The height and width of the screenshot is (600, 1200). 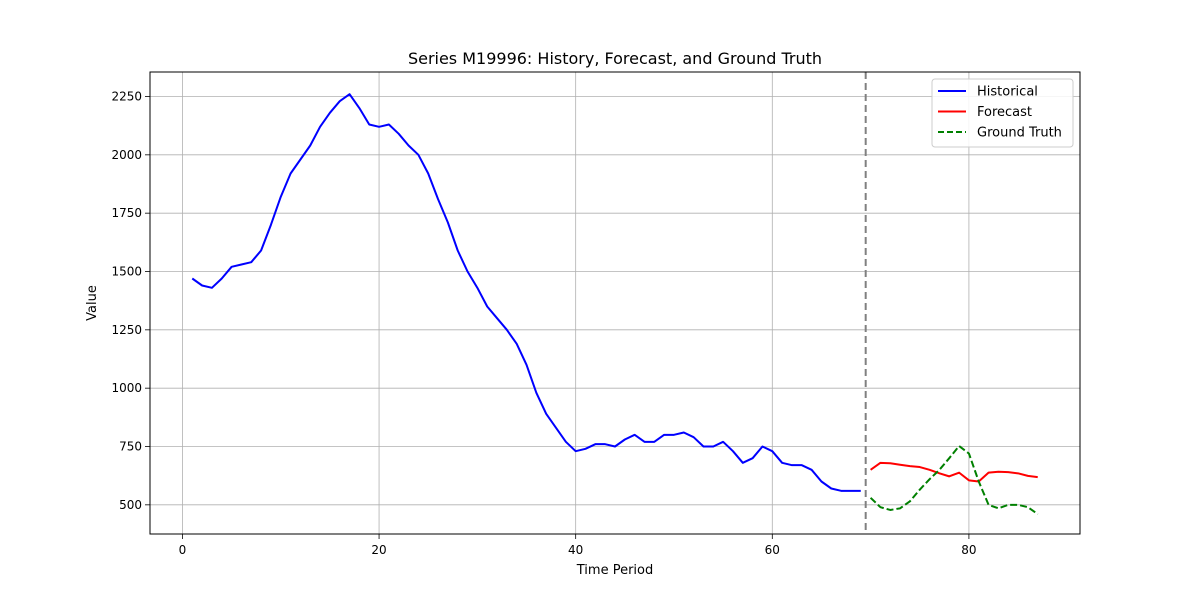 What do you see at coordinates (130, 447) in the screenshot?
I see `y-tick-label: 750` at bounding box center [130, 447].